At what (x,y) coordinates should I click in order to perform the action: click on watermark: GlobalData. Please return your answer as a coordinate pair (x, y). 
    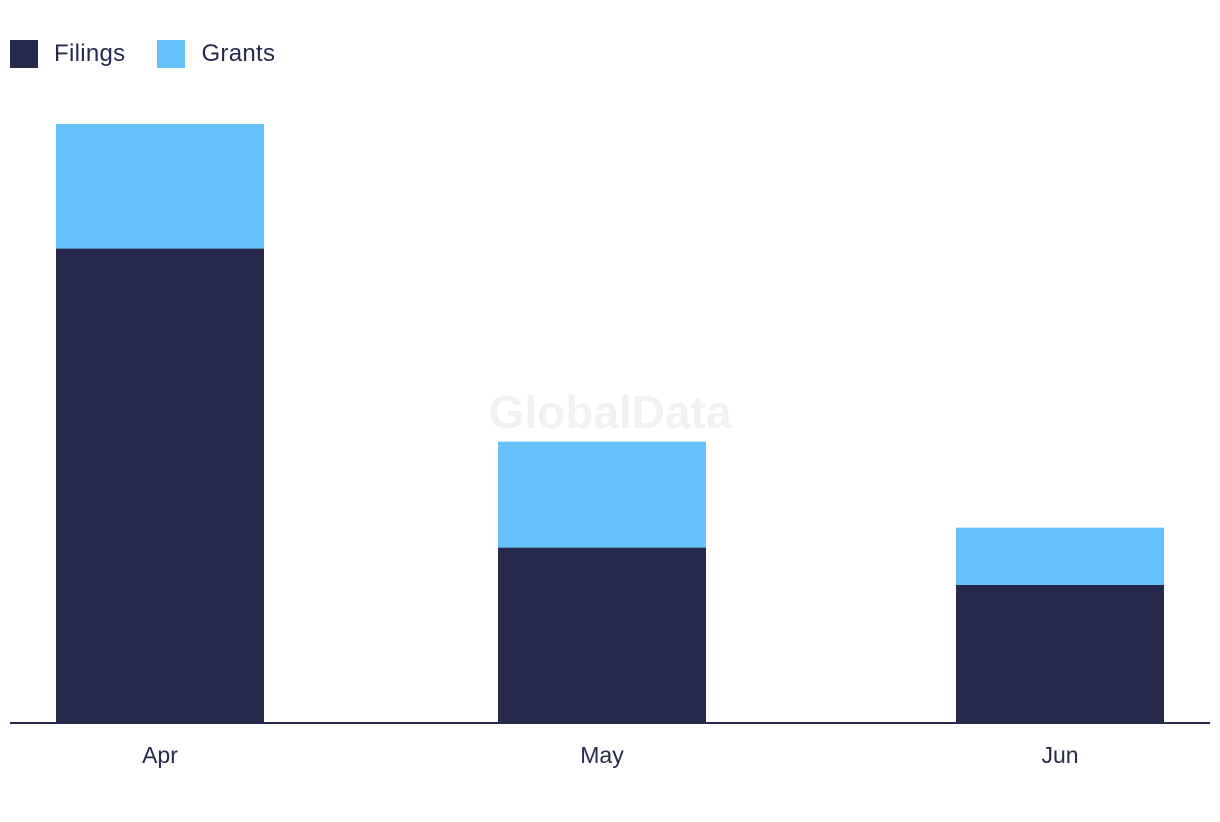
    Looking at the image, I should click on (610, 412).